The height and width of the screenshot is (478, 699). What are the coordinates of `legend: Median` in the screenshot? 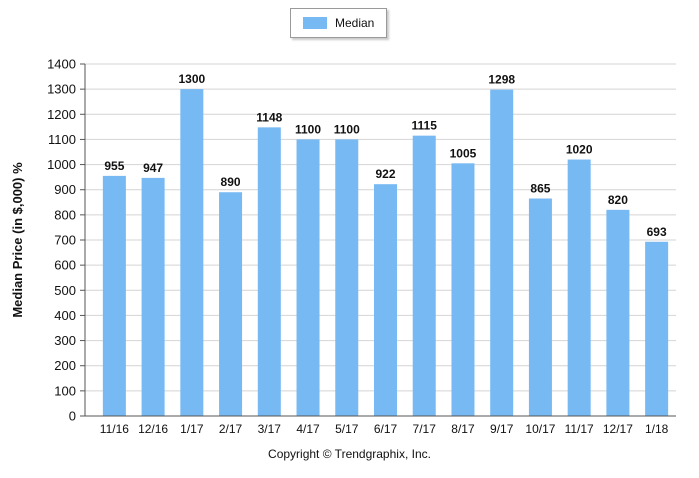 It's located at (338, 23).